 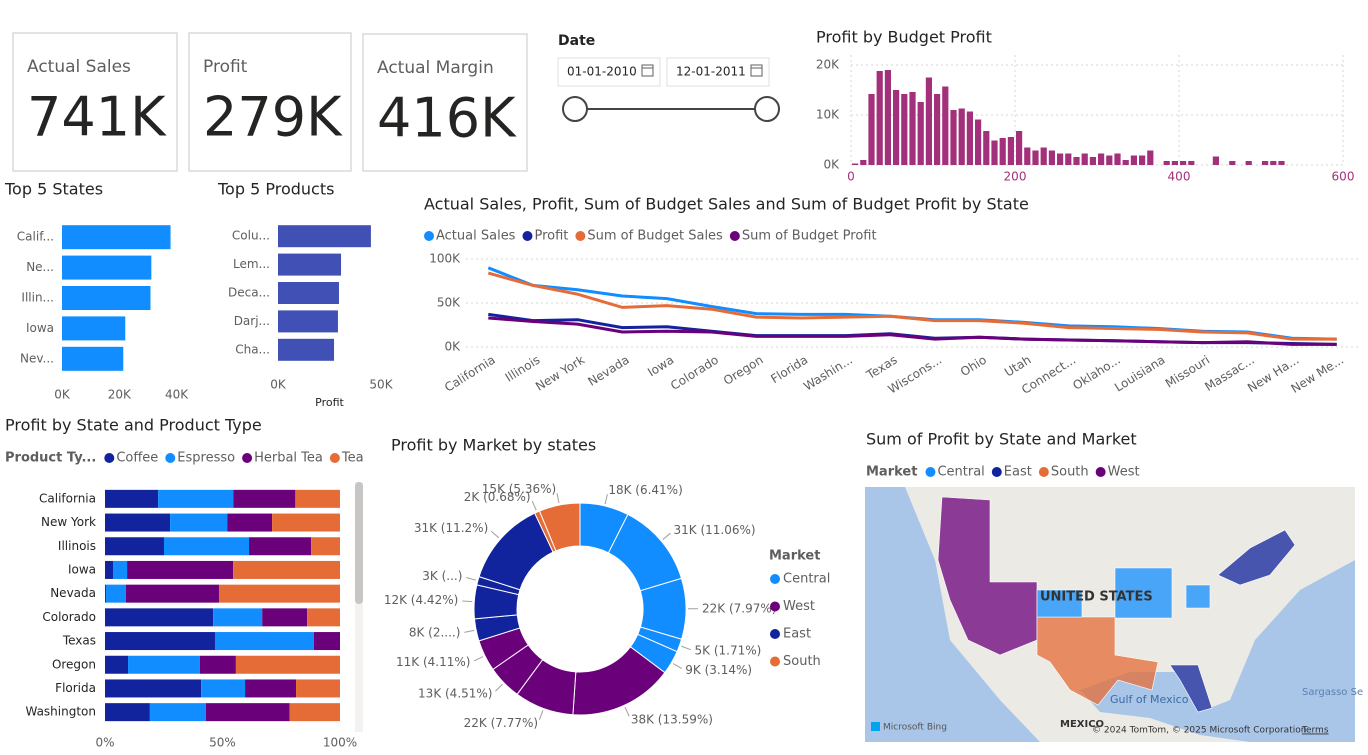 I want to click on data-label: 13K (4.51%), so click(x=455, y=694).